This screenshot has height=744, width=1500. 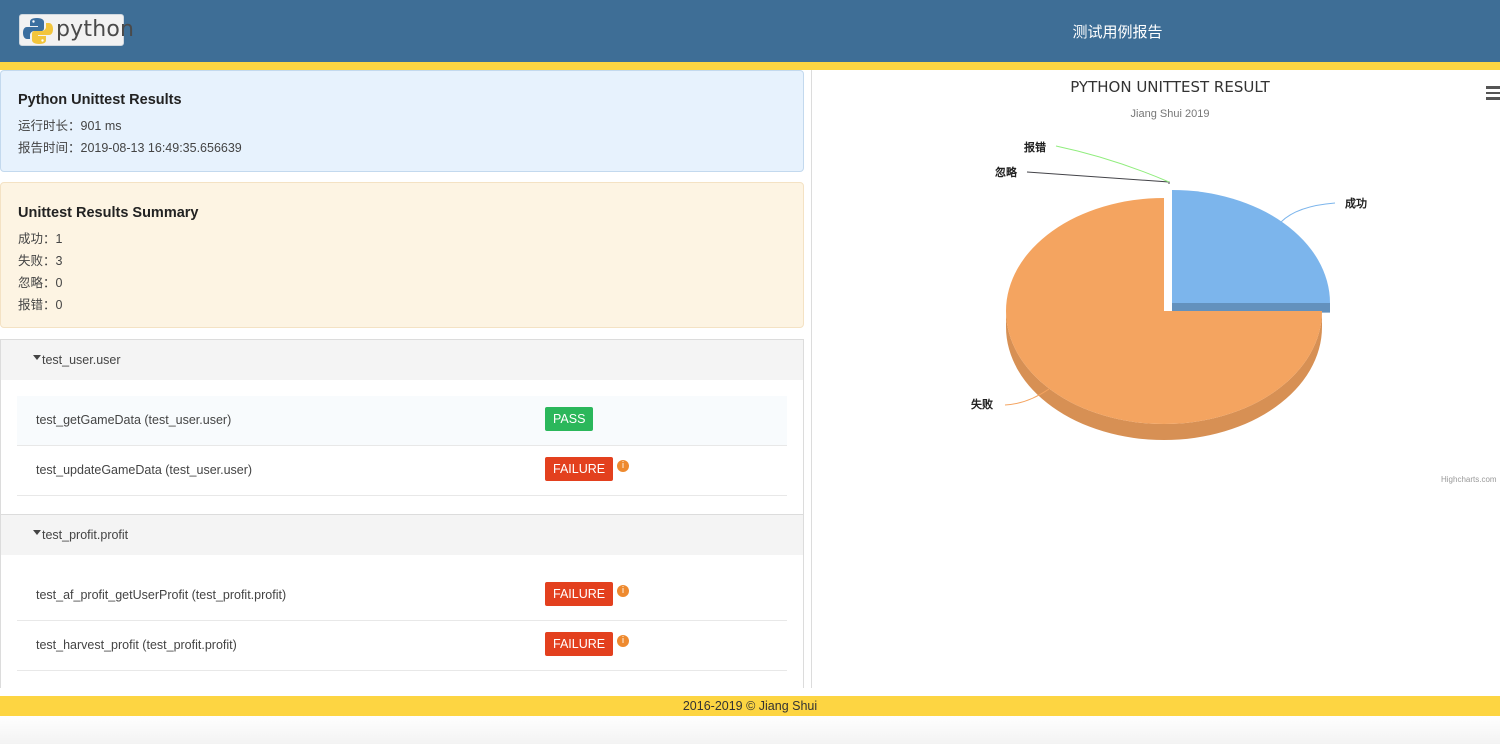 What do you see at coordinates (982, 404) in the screenshot?
I see `pie-label-1: 失败` at bounding box center [982, 404].